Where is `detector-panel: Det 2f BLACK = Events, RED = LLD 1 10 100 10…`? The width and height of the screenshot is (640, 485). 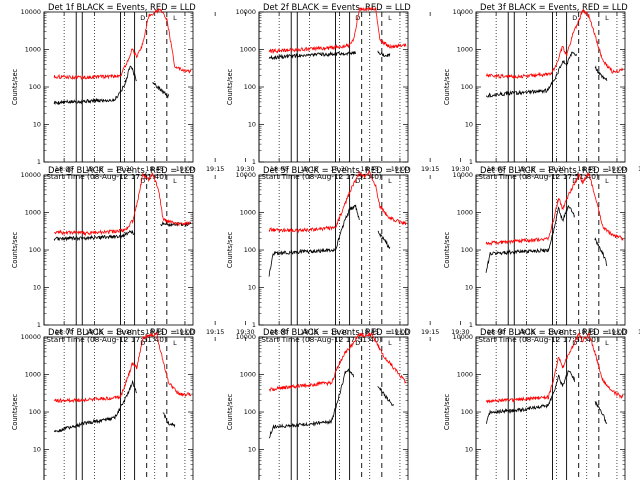
detector-panel: Det 2f BLACK = Events, RED = LLD 1 10 100 10… is located at coordinates (348, 91).